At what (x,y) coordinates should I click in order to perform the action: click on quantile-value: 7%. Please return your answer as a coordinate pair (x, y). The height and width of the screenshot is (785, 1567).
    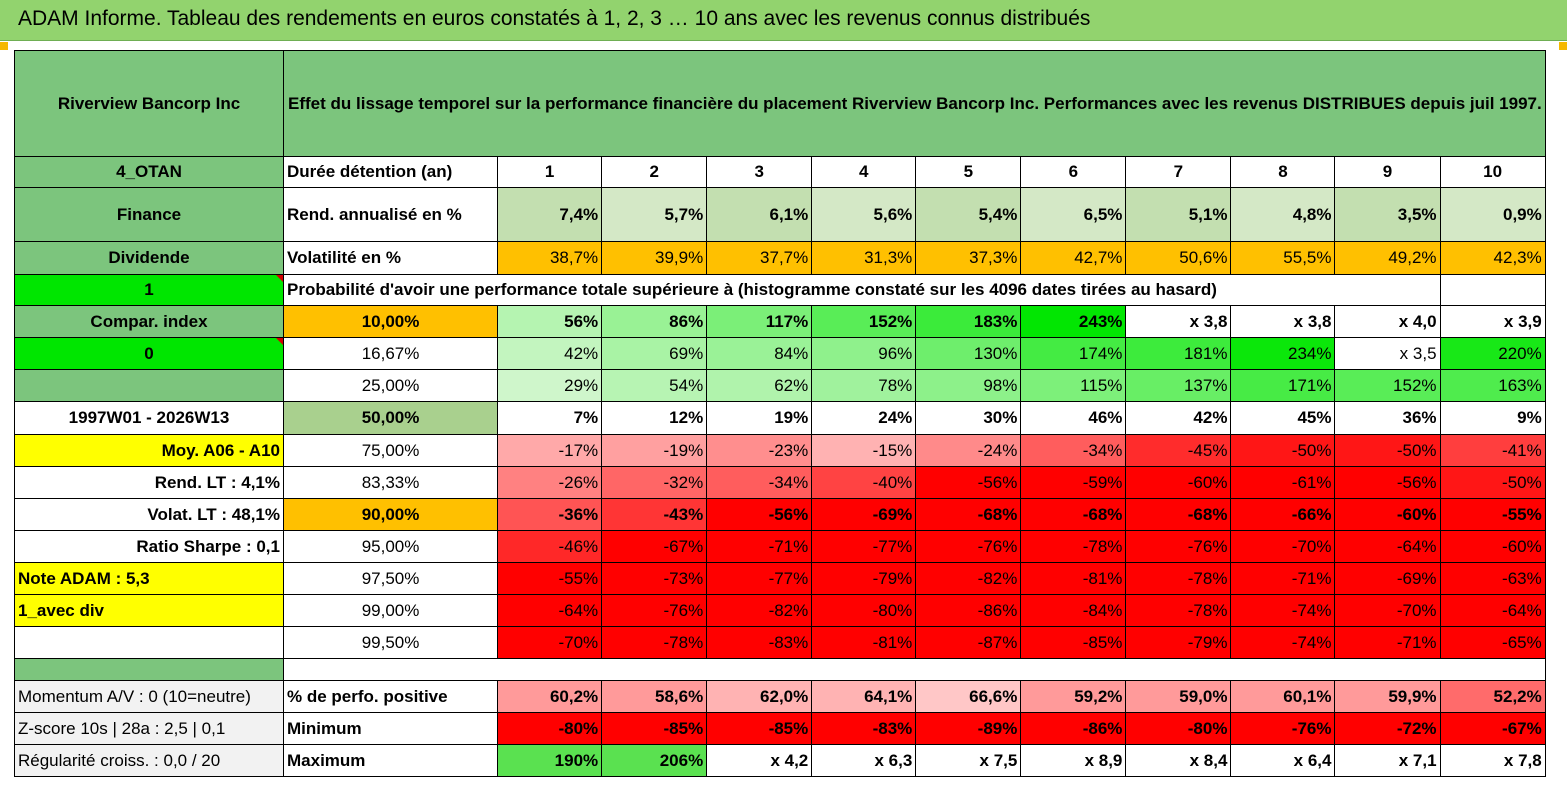
    Looking at the image, I should click on (550, 418).